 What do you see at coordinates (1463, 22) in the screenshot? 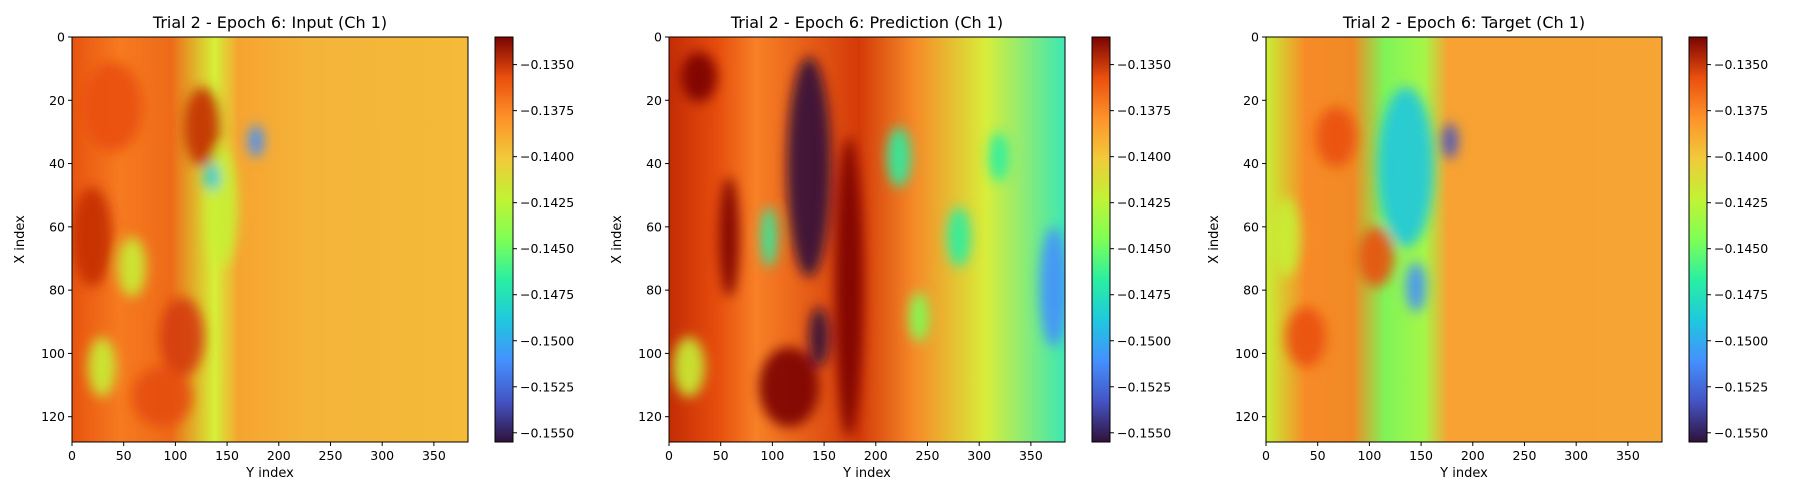
I see `chart-title: Trial 2 - Epoch 6: Target (Ch 1)` at bounding box center [1463, 22].